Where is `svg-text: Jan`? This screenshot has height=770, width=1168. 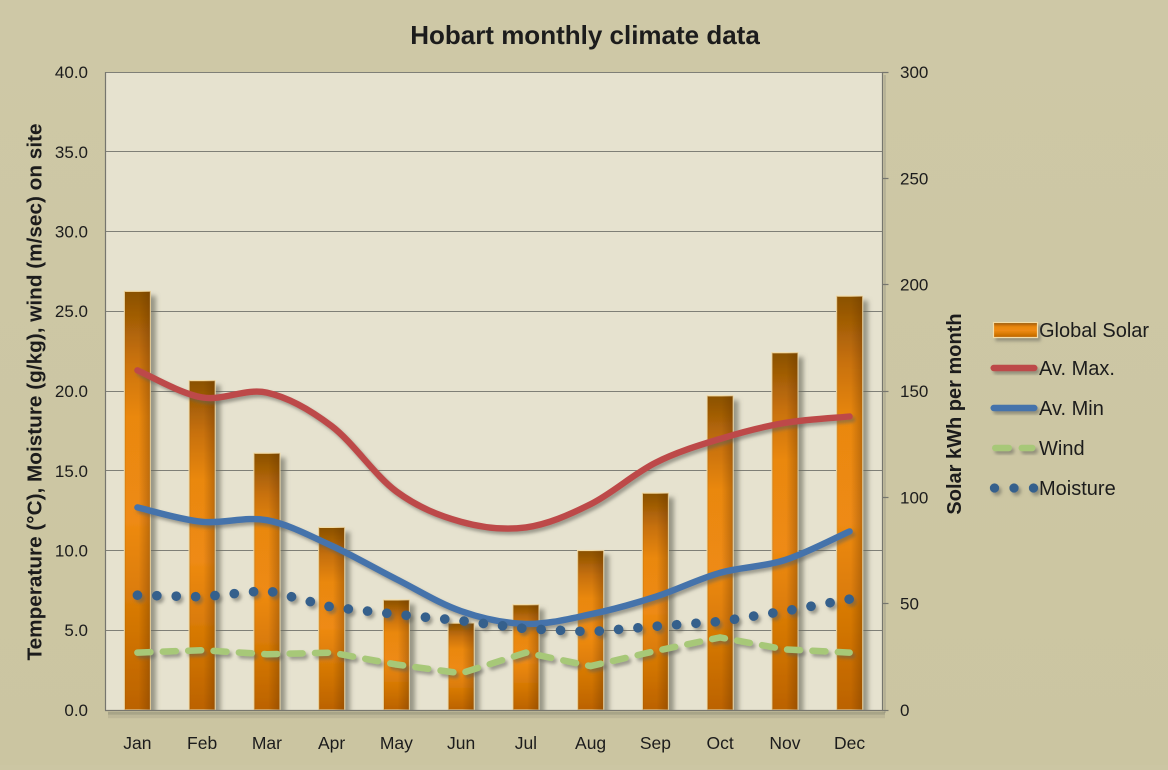
svg-text: Jan is located at coordinates (137, 743).